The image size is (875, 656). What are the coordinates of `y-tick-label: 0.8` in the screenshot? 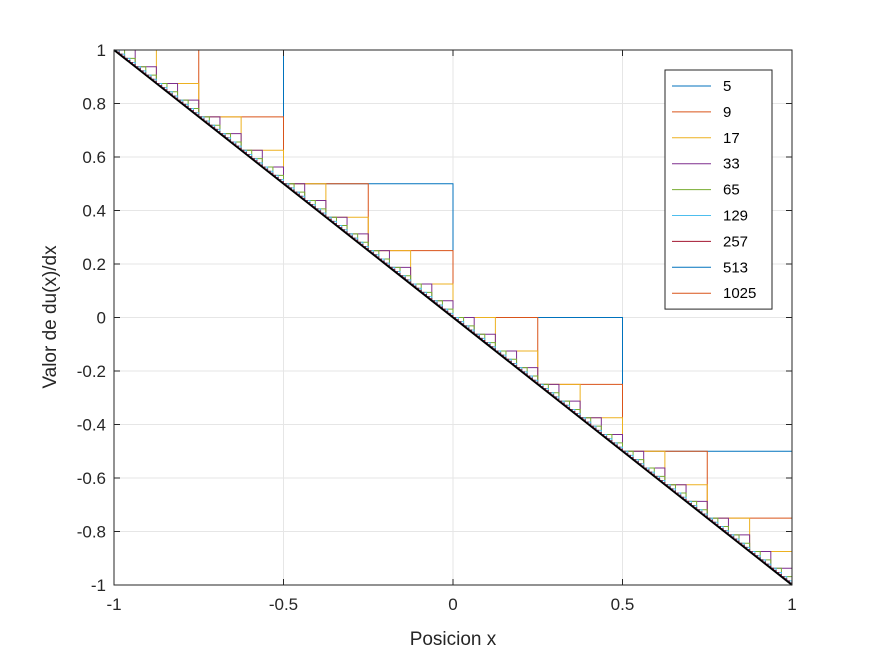 It's located at (94, 104).